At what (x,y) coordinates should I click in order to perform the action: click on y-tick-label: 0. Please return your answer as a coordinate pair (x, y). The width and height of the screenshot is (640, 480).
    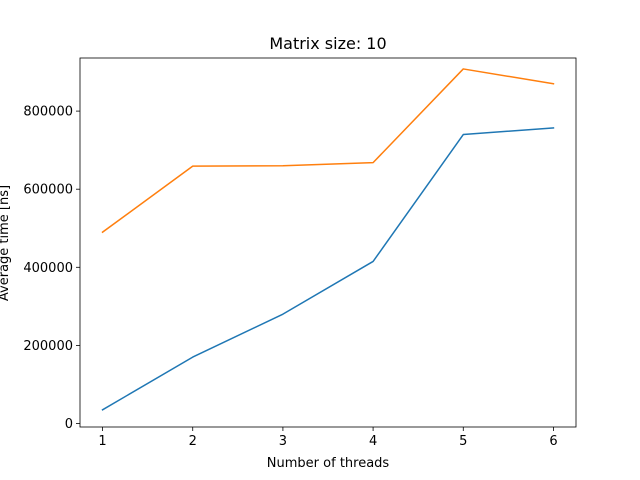
    Looking at the image, I should click on (69, 424).